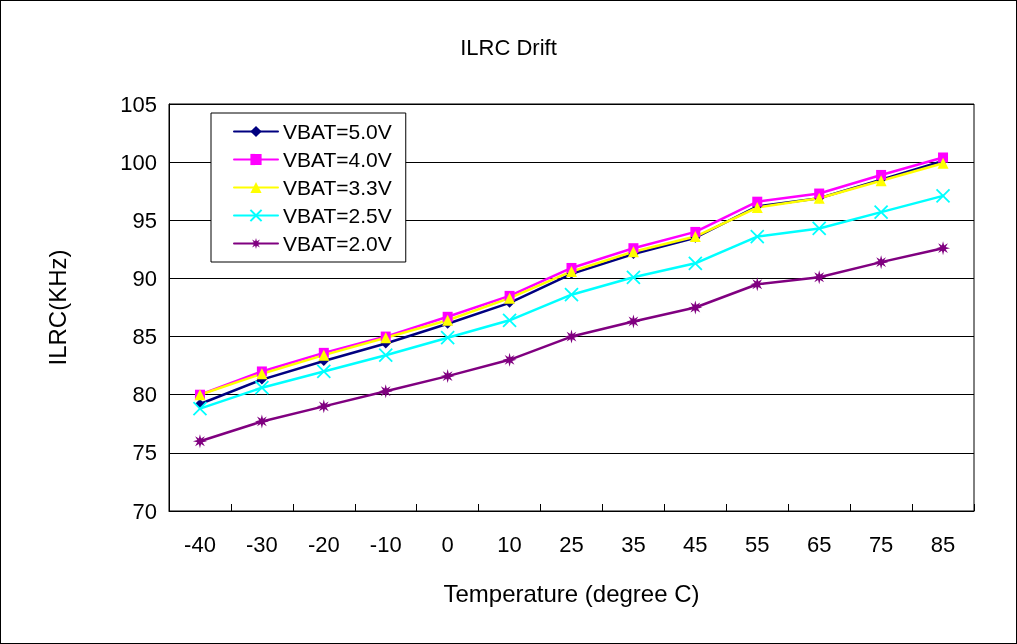  Describe the element at coordinates (144, 511) in the screenshot. I see `y-tick-label: 70` at that location.